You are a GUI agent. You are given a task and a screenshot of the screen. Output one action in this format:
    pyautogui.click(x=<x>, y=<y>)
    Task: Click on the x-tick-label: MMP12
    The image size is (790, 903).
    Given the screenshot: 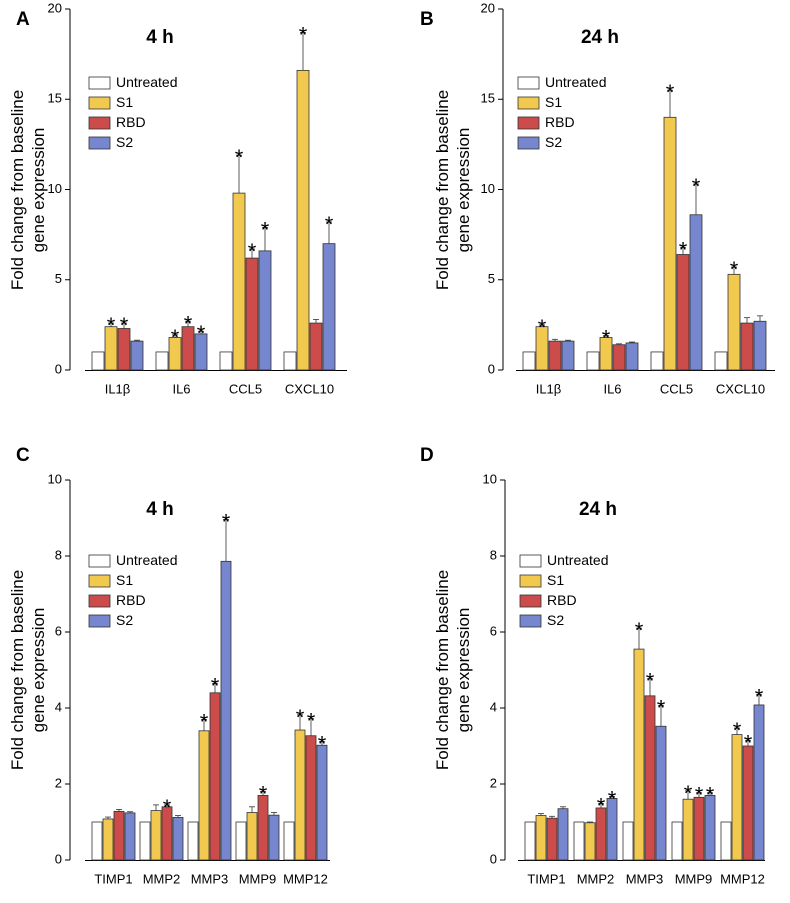 What is the action you would take?
    pyautogui.click(x=742, y=878)
    